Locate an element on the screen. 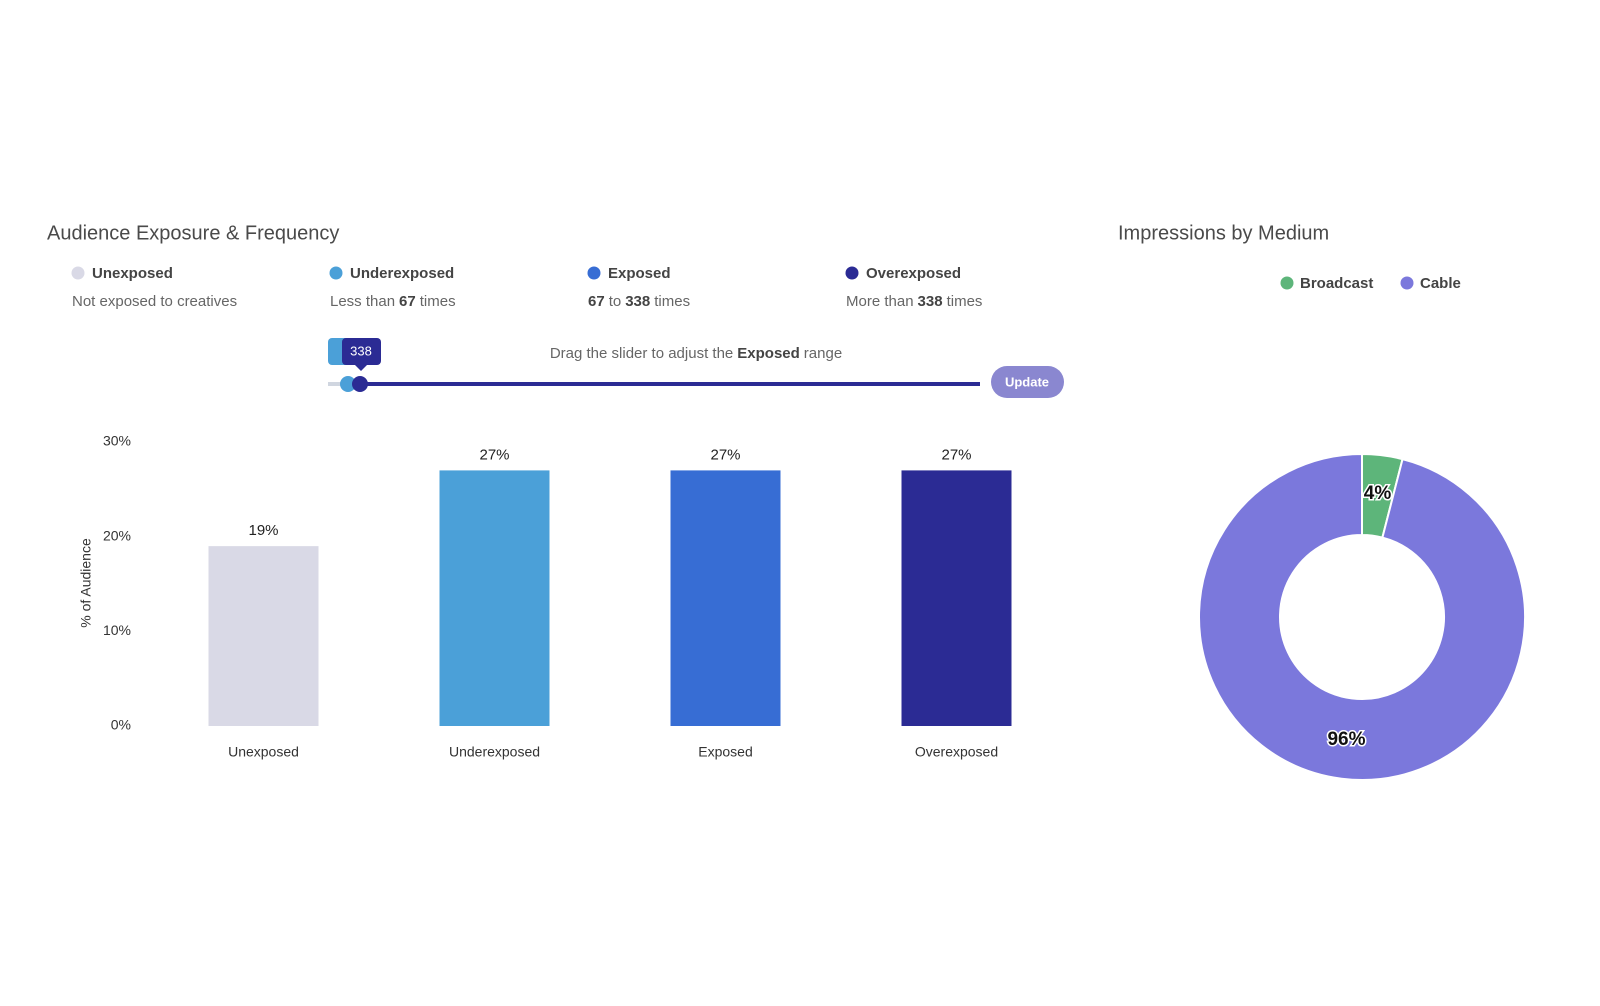 This screenshot has width=1600, height=1006. legend-label: Underexposed is located at coordinates (402, 273).